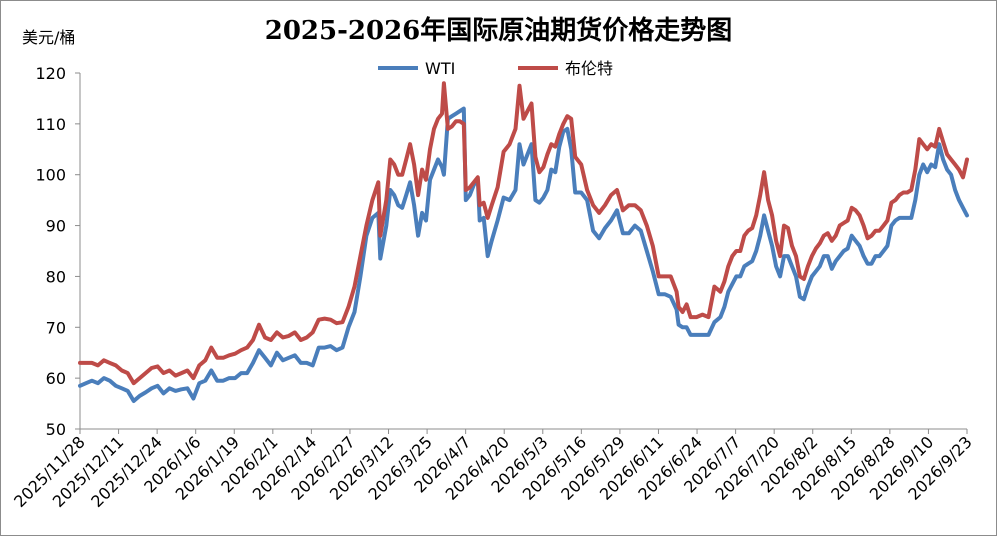  What do you see at coordinates (50, 124) in the screenshot?
I see `y-tick-label: 110` at bounding box center [50, 124].